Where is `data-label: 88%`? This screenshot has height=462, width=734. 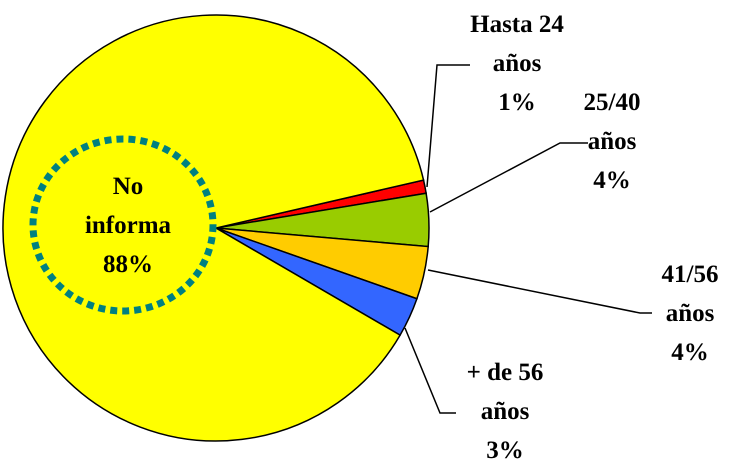 data-label: 88% is located at coordinates (128, 264).